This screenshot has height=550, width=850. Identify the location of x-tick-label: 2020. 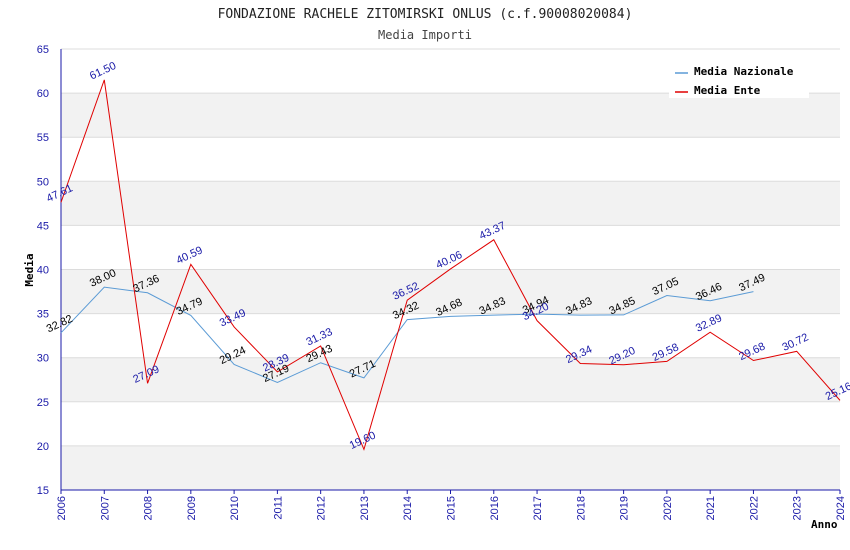
(668, 508).